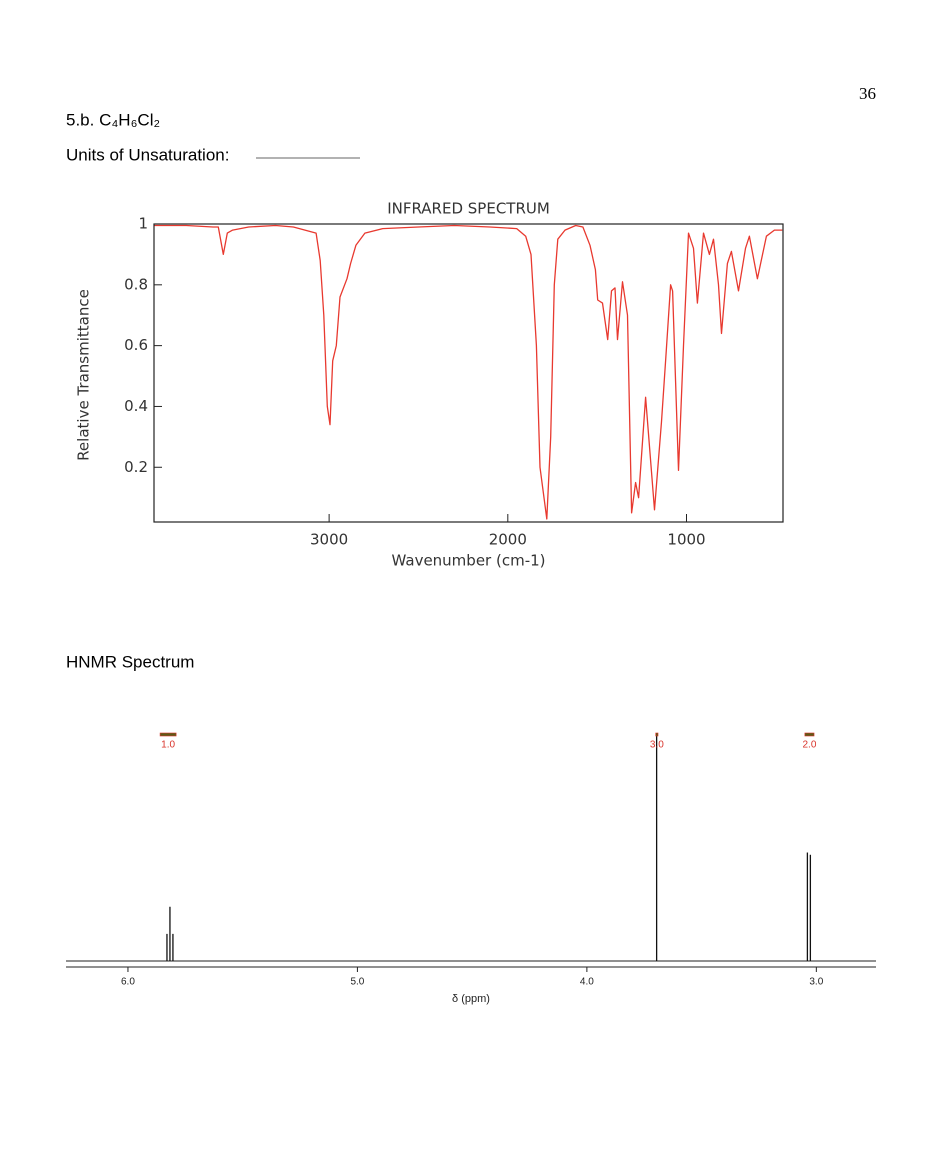 Image resolution: width=951 pixels, height=1171 pixels. Describe the element at coordinates (686, 540) in the screenshot. I see `x-tick-label: 1000` at that location.